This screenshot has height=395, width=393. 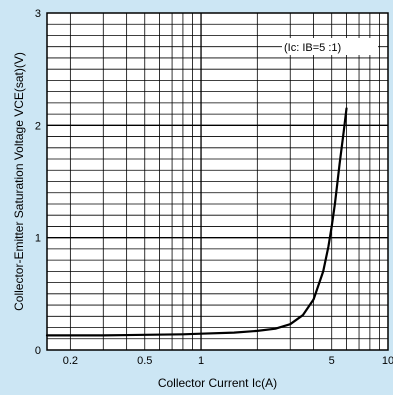 What do you see at coordinates (38, 14) in the screenshot?
I see `y-tick-label: 3` at bounding box center [38, 14].